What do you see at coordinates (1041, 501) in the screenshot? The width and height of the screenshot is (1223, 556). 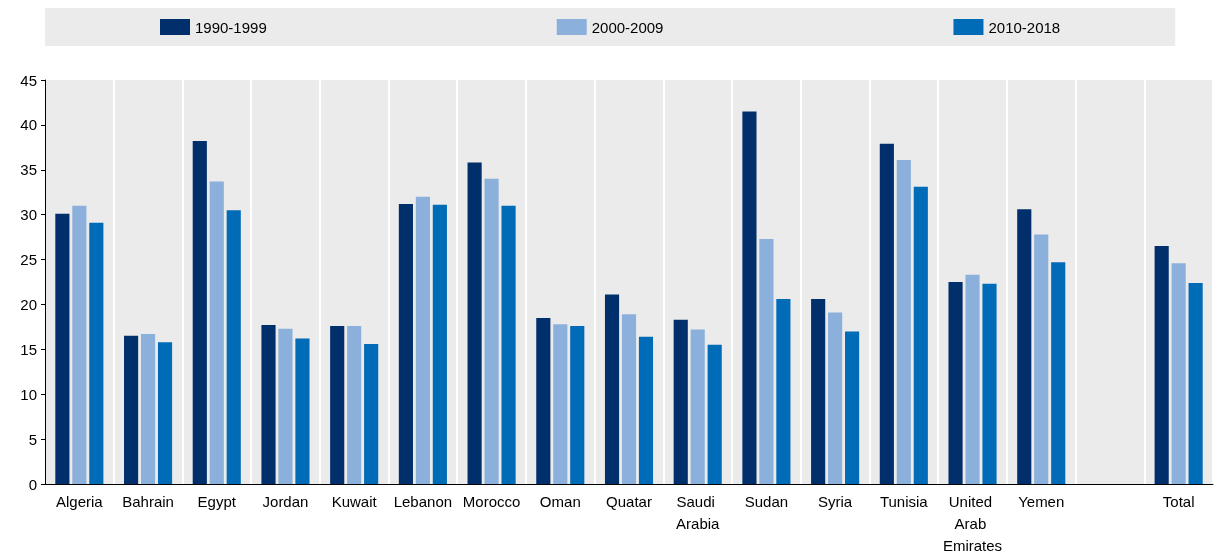 I see `x-tick-label: Yemen` at bounding box center [1041, 501].